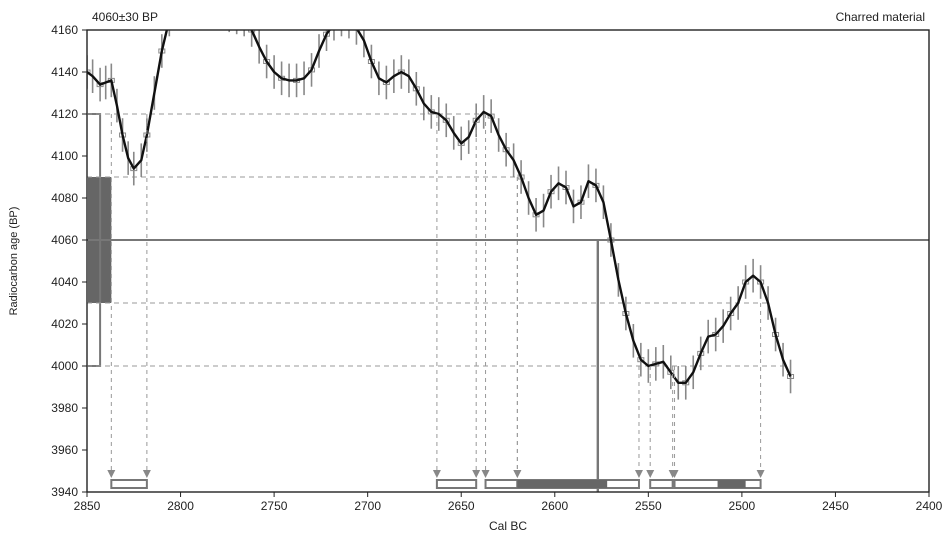 The image size is (945, 534). What do you see at coordinates (508, 526) in the screenshot?
I see `x-axis-label: Cal BC` at bounding box center [508, 526].